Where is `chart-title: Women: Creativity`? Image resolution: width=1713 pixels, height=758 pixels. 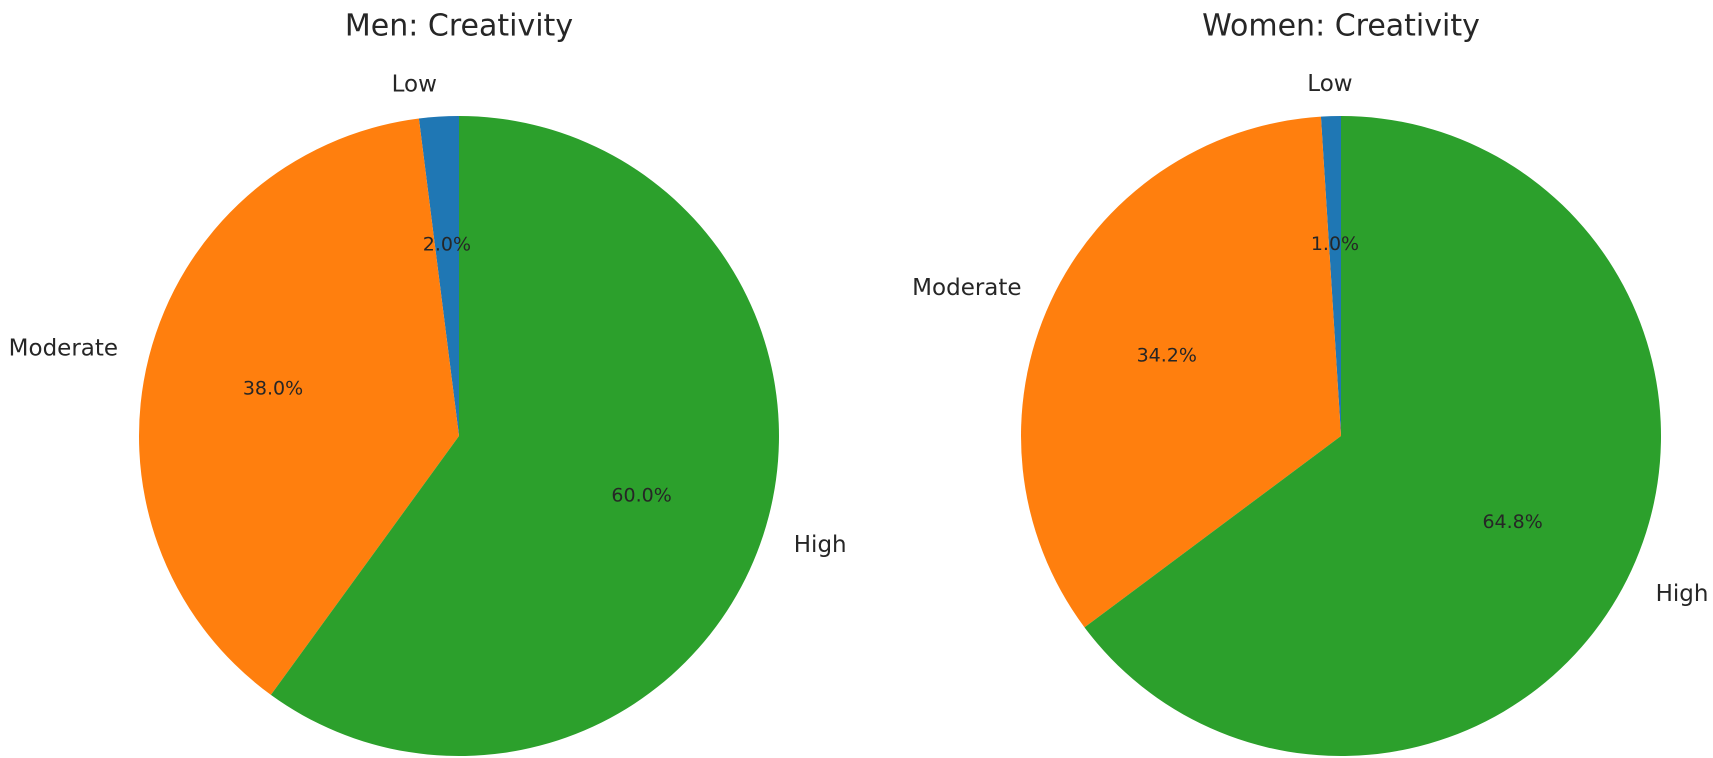
chart-title: Women: Creativity is located at coordinates (1341, 26).